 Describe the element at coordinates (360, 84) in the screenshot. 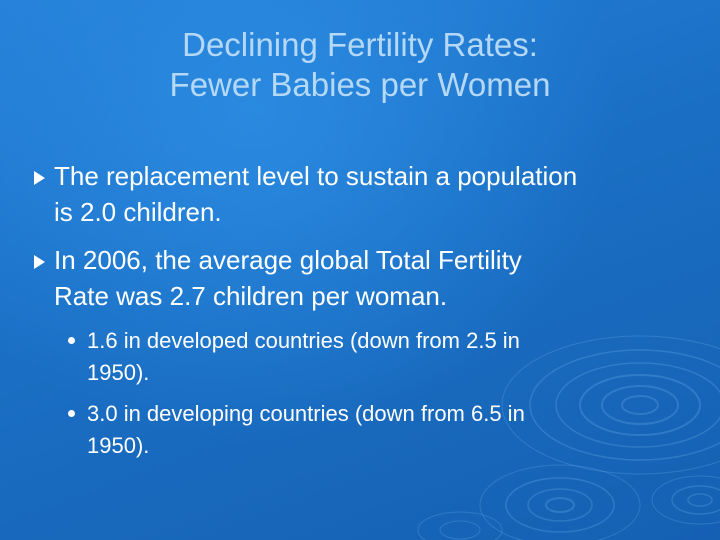

I see `title-line-2: Fewer Babies per Women` at that location.